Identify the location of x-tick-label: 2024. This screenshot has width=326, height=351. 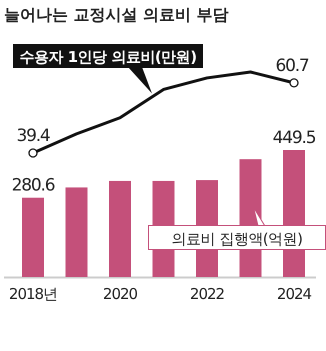
(294, 294).